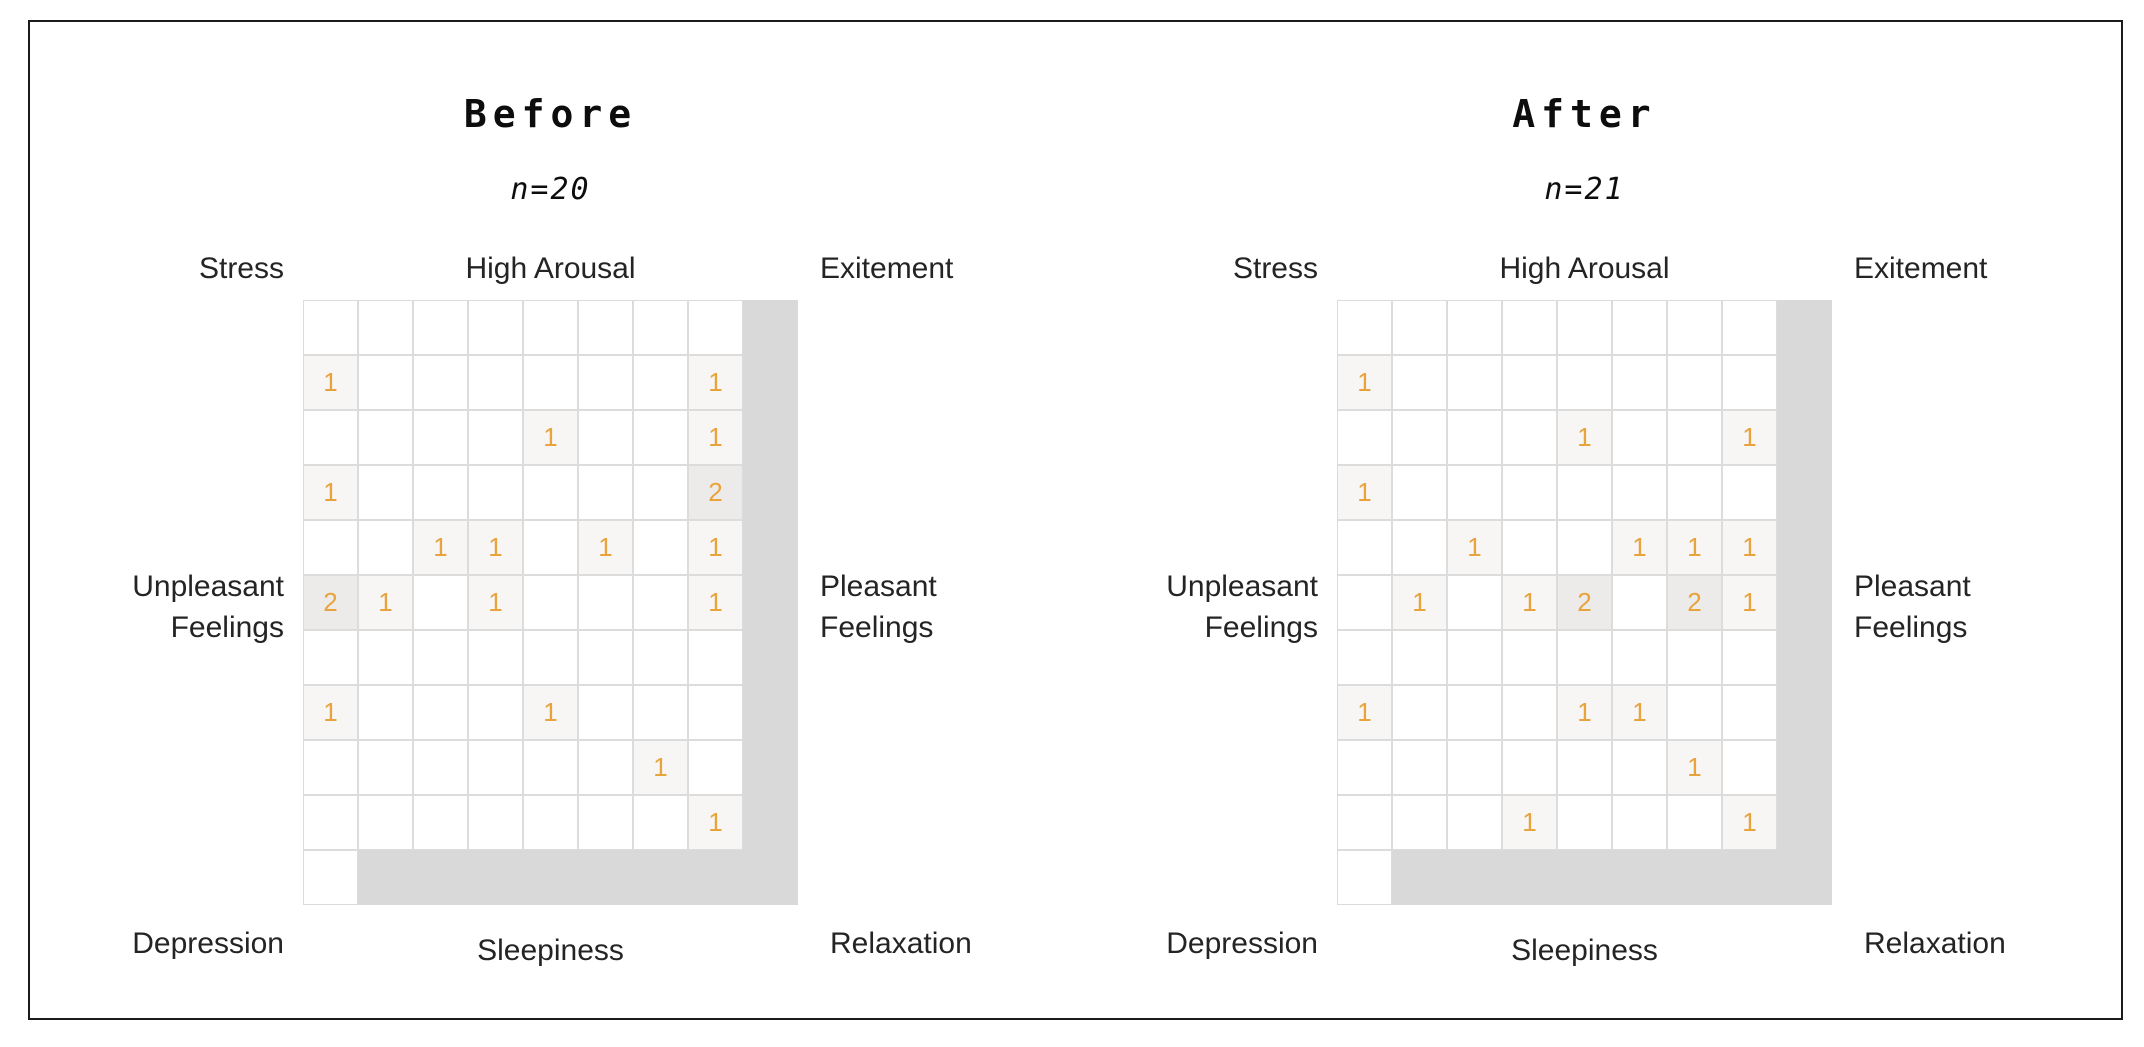 The width and height of the screenshot is (2144, 1047). What do you see at coordinates (1190, 607) in the screenshot?
I see `label-unpleasant-feelings: Unpleasant Feelings` at bounding box center [1190, 607].